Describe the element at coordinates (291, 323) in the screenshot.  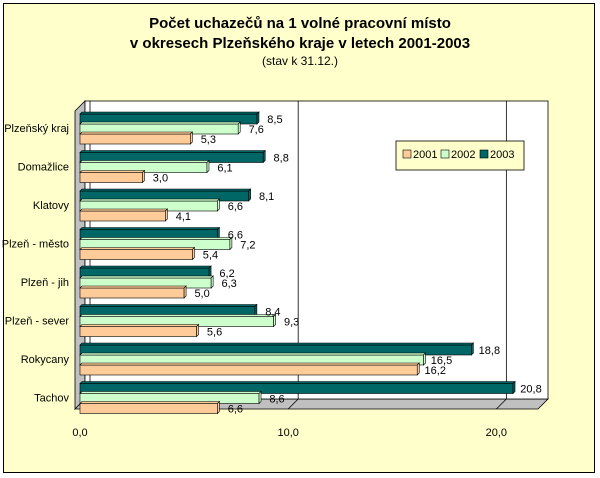
I see `value-label-2002: 9,3` at that location.